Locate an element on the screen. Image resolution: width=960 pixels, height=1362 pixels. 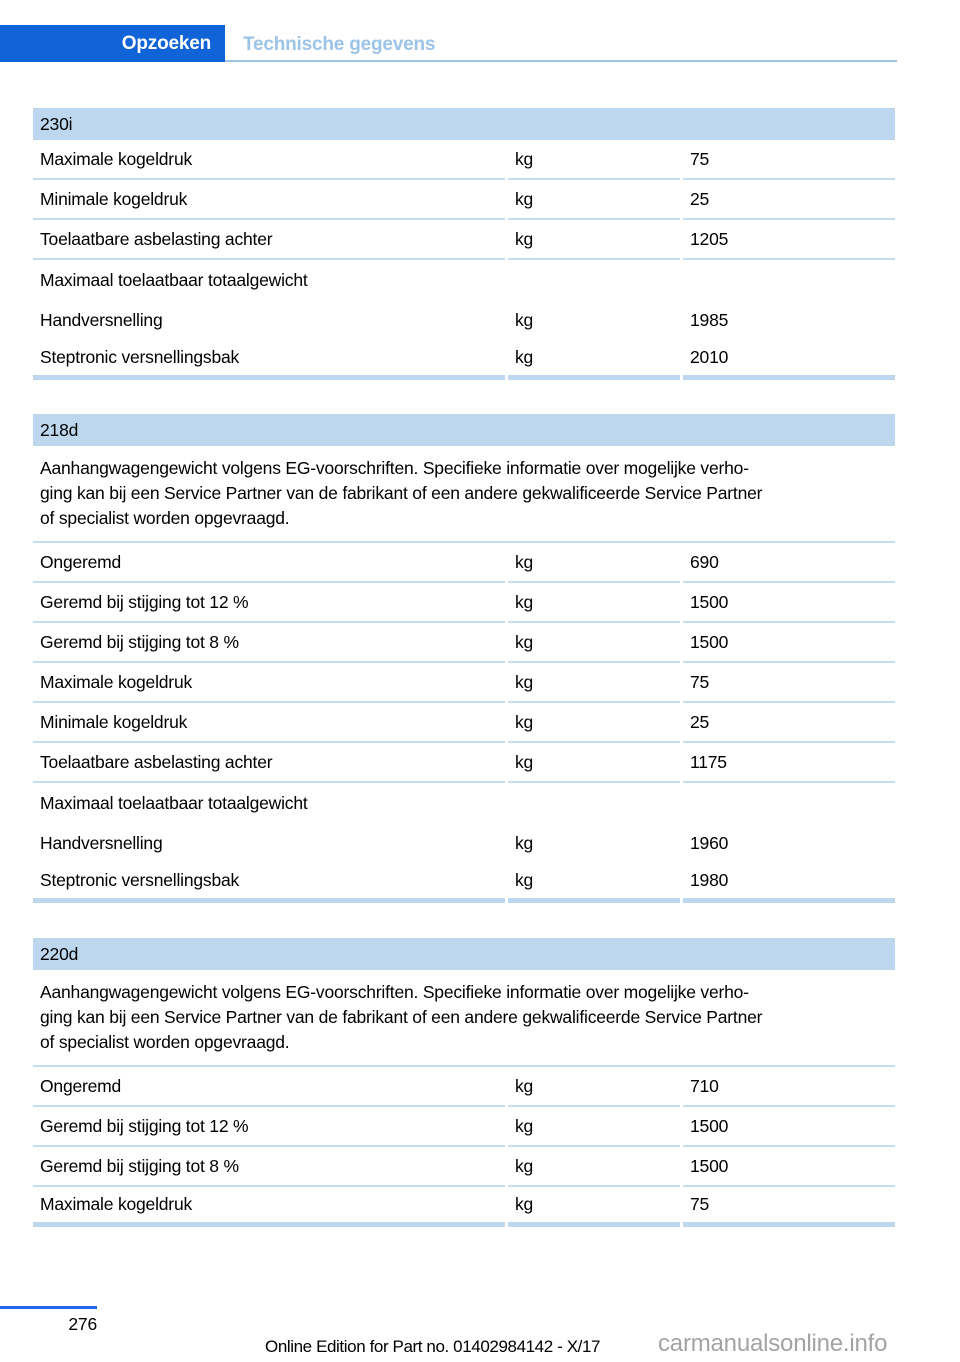
table-row: Steptronic versnellingsbak kg 1980 is located at coordinates (464, 883).